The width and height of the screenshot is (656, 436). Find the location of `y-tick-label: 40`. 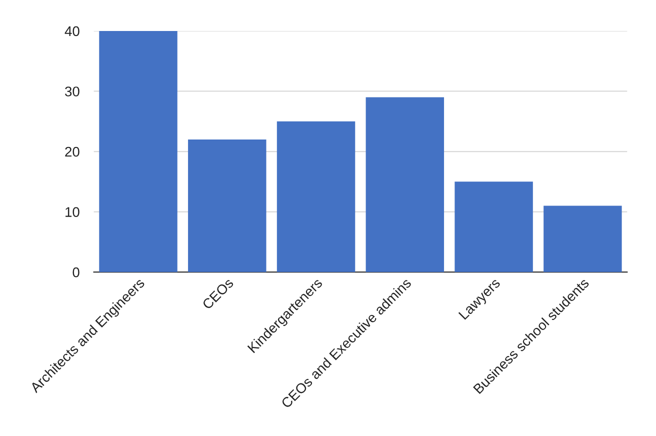

y-tick-label: 40 is located at coordinates (72, 31).